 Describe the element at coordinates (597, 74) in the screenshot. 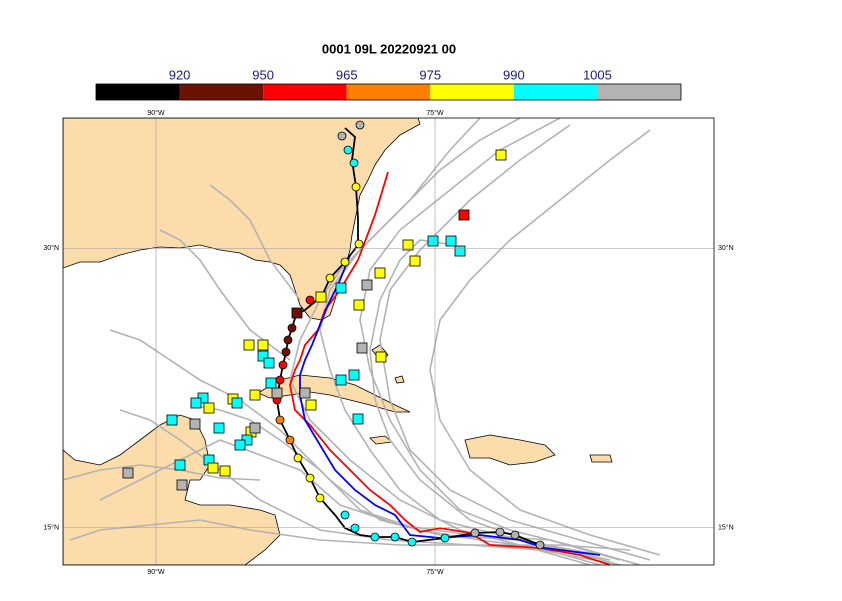

I see `colorbar-label: 1005` at that location.